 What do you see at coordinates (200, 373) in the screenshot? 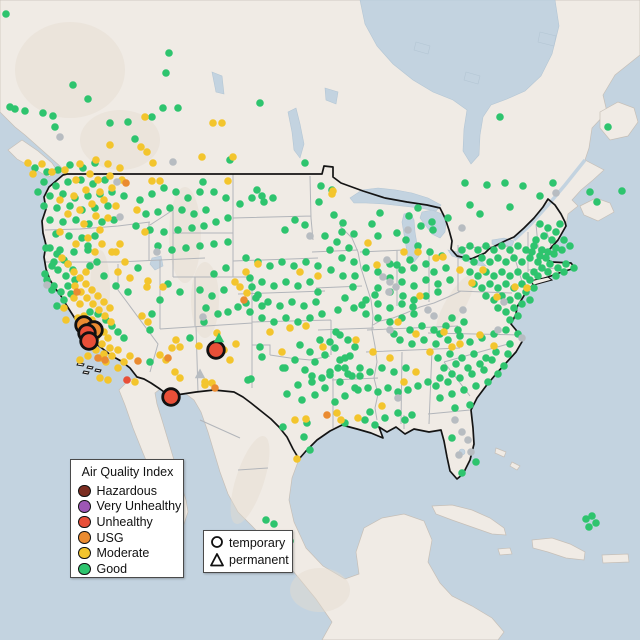
I see `permanent-station-marker` at bounding box center [200, 373].